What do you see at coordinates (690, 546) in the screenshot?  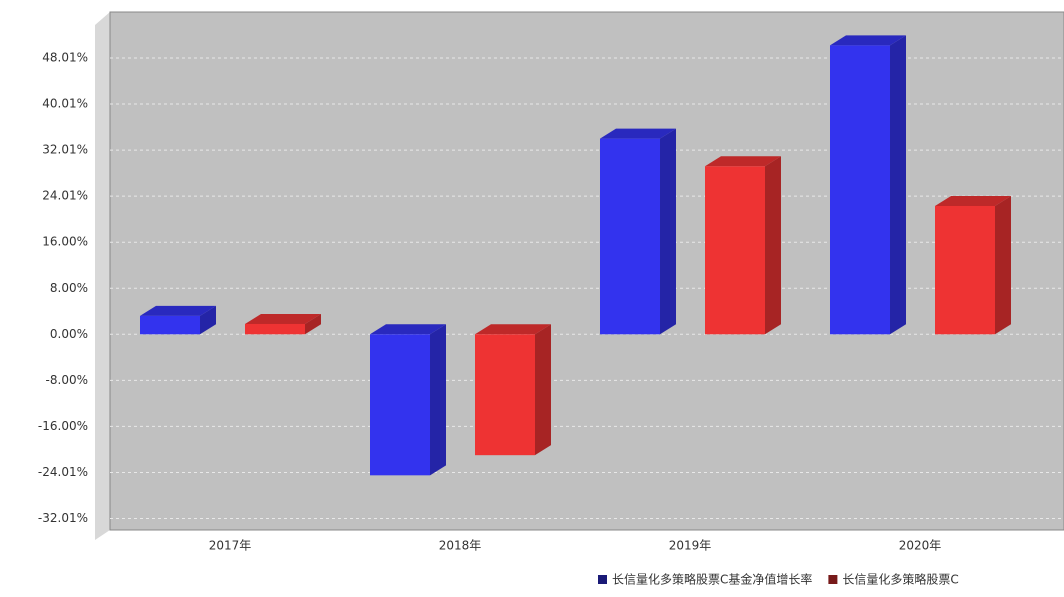 I see `x-tick-label: 2019年` at bounding box center [690, 546].